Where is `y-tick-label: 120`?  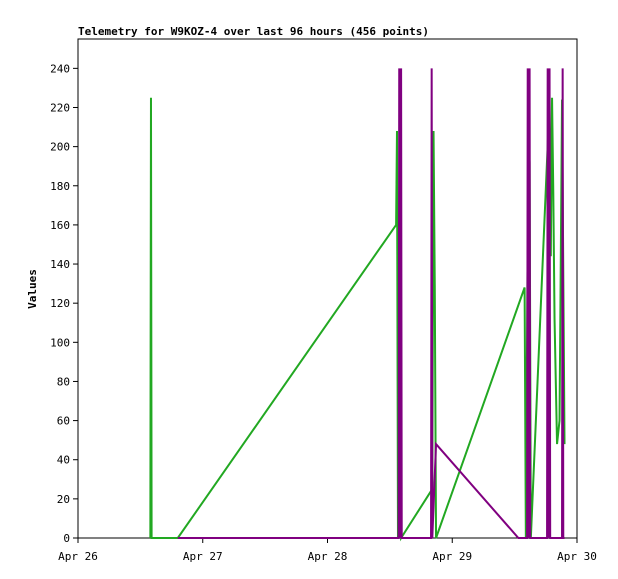
y-tick-label: 120 is located at coordinates (60, 303).